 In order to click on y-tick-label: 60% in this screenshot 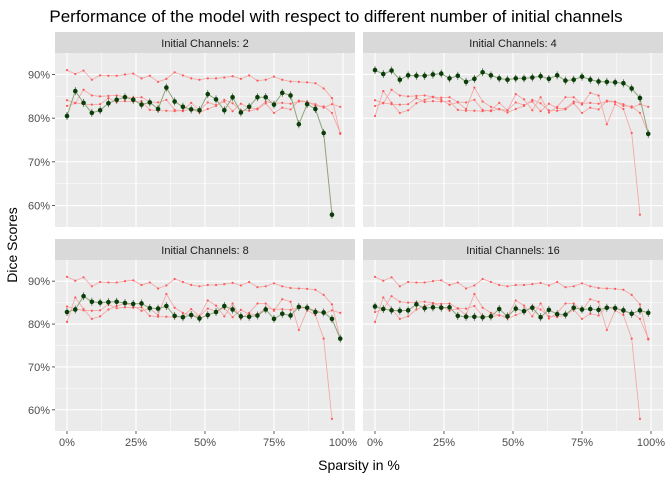, I will do `click(39, 411)`.